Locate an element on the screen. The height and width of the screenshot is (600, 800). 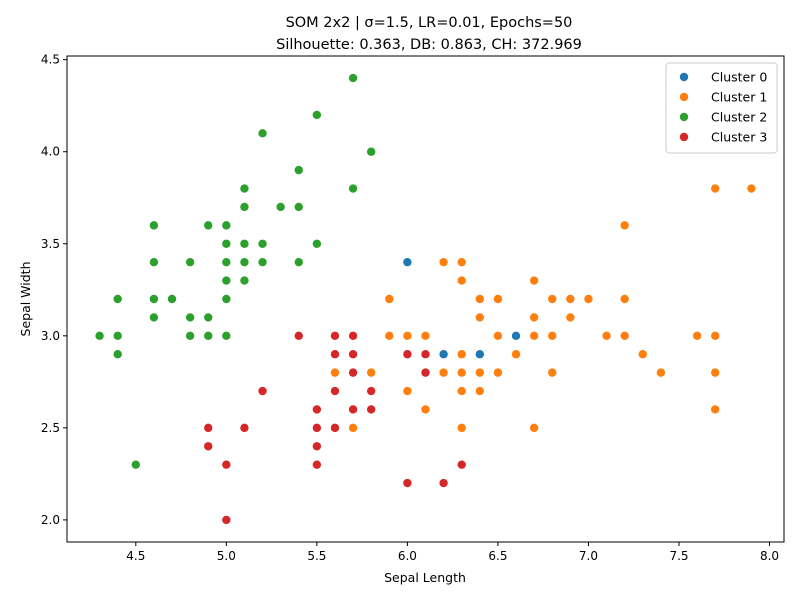
legend-label: Cluster 0 is located at coordinates (739, 77).